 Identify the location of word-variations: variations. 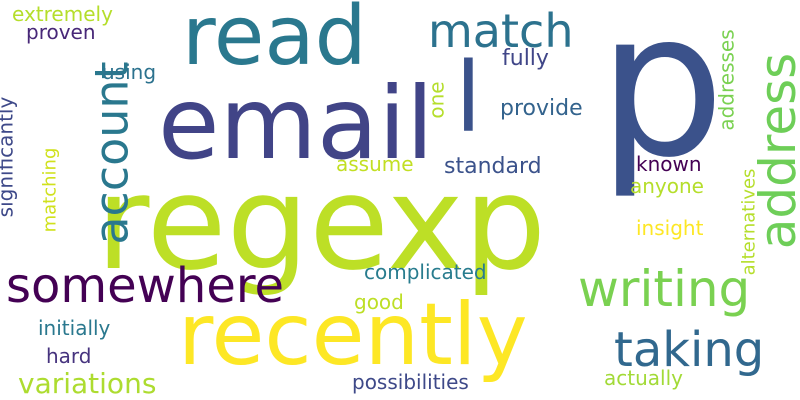
(87, 383).